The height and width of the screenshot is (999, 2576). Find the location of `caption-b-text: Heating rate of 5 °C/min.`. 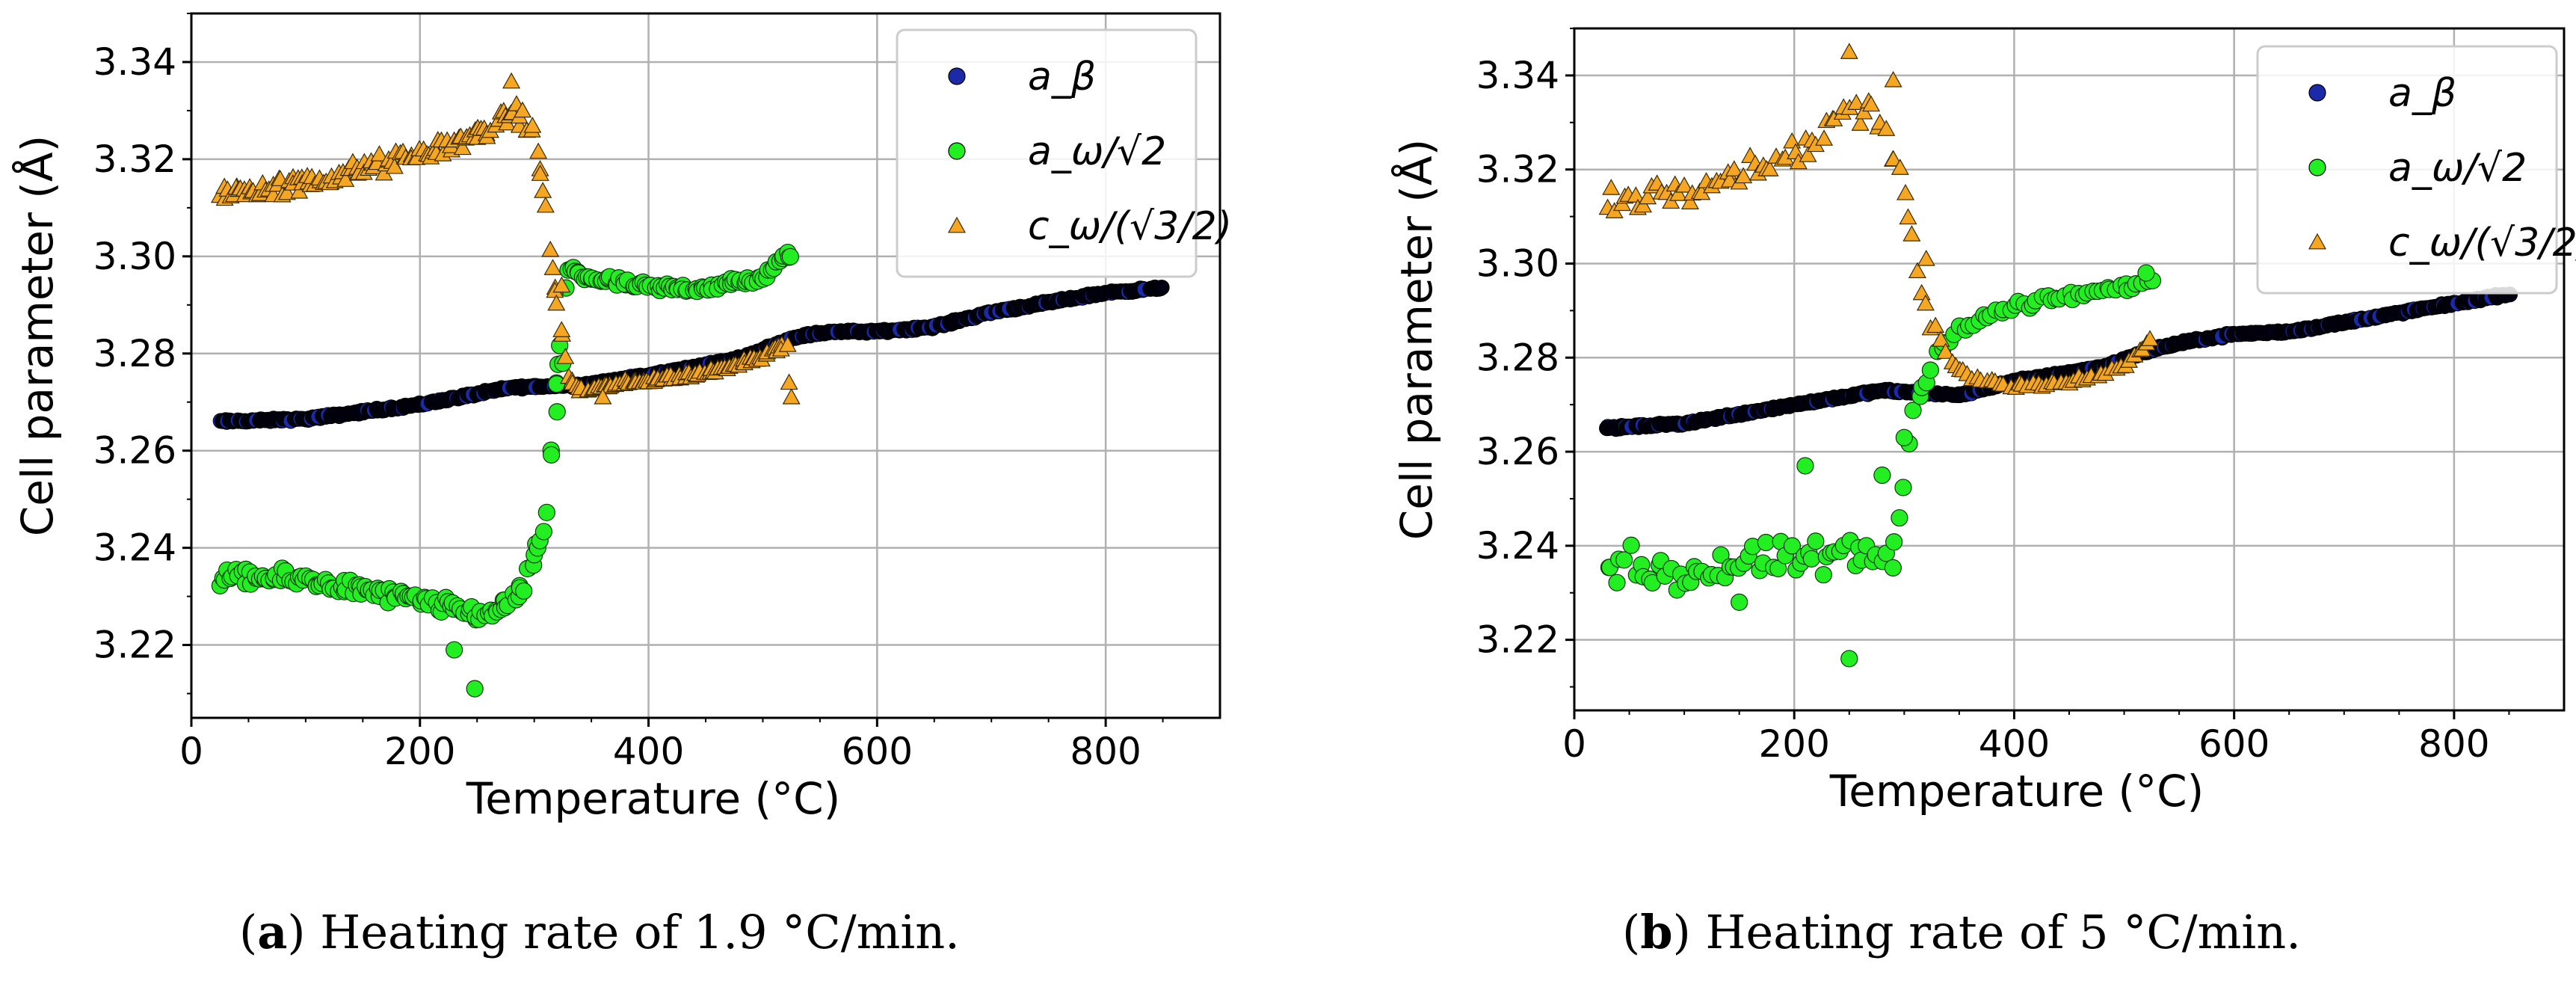

caption-b-text: Heating rate of 5 °C/min. is located at coordinates (2003, 932).